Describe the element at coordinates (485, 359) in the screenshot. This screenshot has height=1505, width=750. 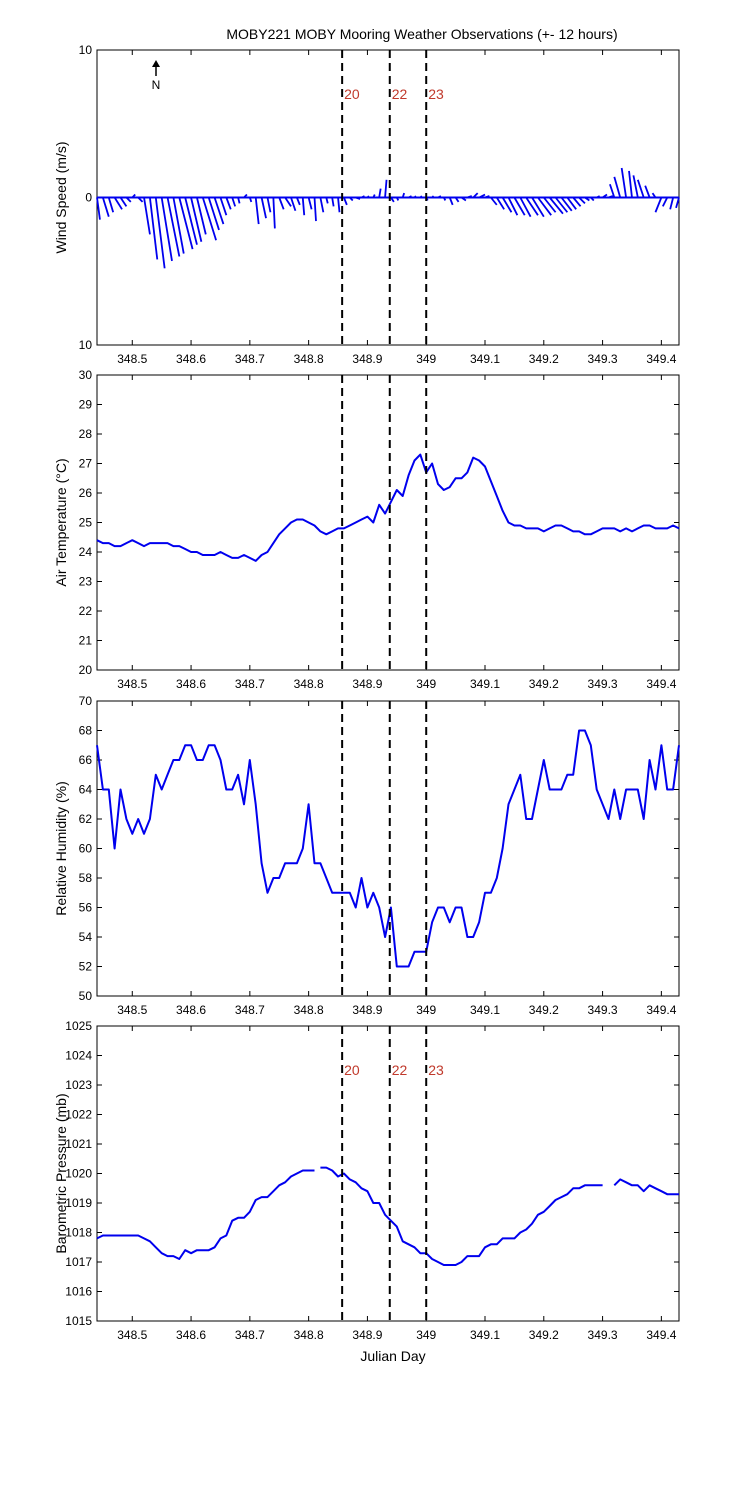
I see `x-tick-label: 349.1` at that location.